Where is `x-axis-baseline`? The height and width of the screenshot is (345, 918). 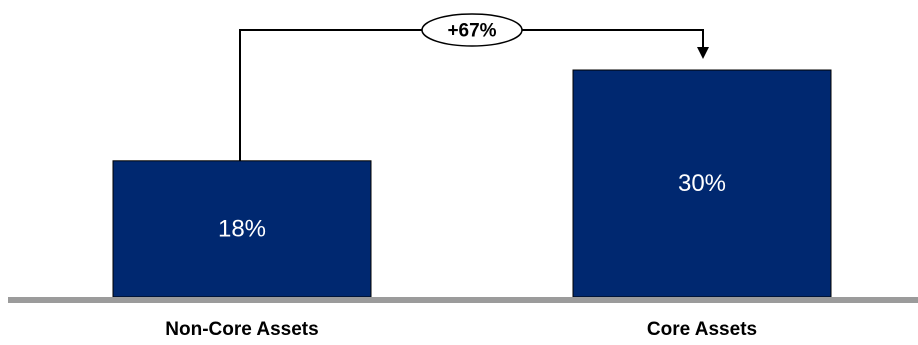 x-axis-baseline is located at coordinates (463, 300).